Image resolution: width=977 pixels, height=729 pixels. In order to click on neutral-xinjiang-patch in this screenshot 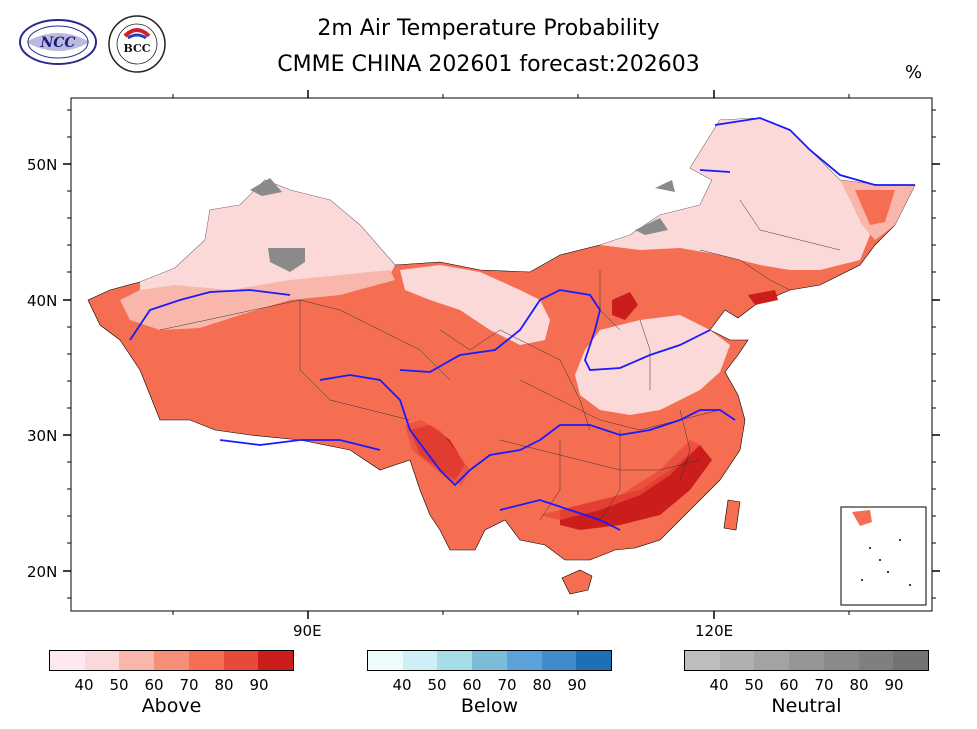, I will do `click(286, 260)`.